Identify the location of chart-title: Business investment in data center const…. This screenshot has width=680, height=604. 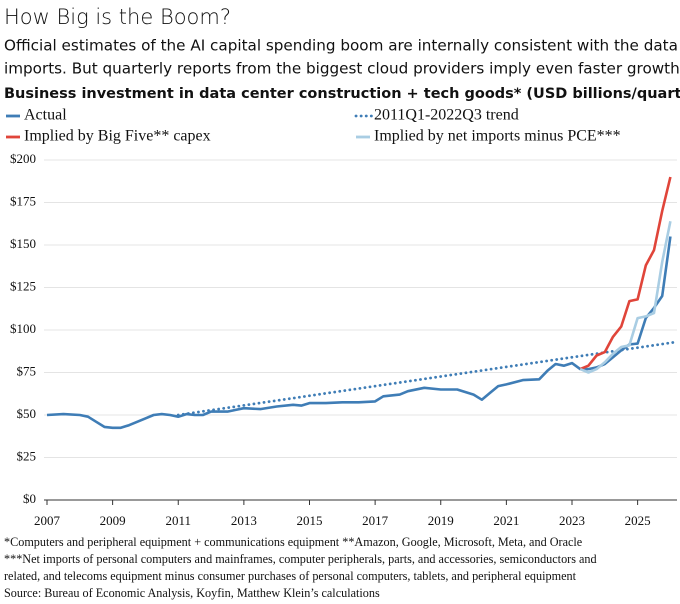
(342, 94).